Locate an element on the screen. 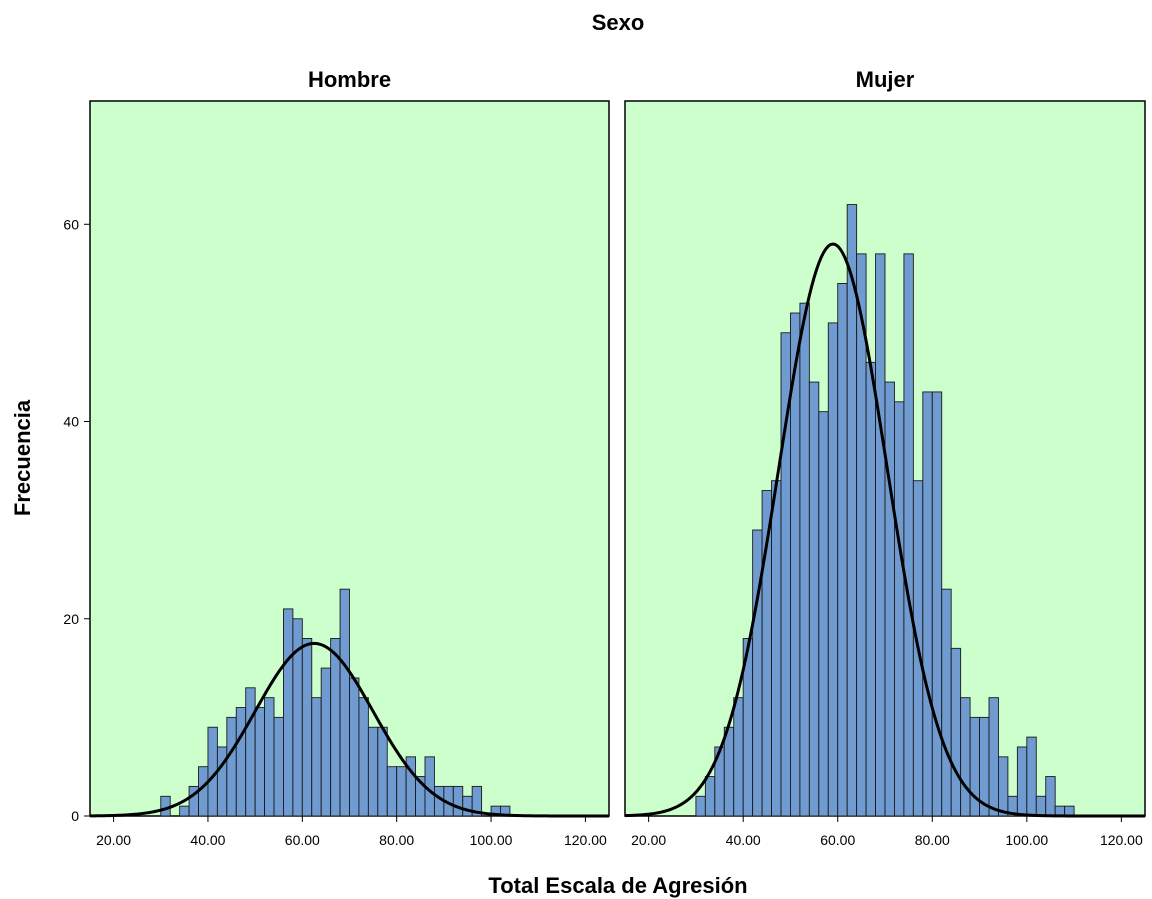 Image resolution: width=1152 pixels, height=899 pixels. y-axis-label: Frecuencia is located at coordinates (22, 457).